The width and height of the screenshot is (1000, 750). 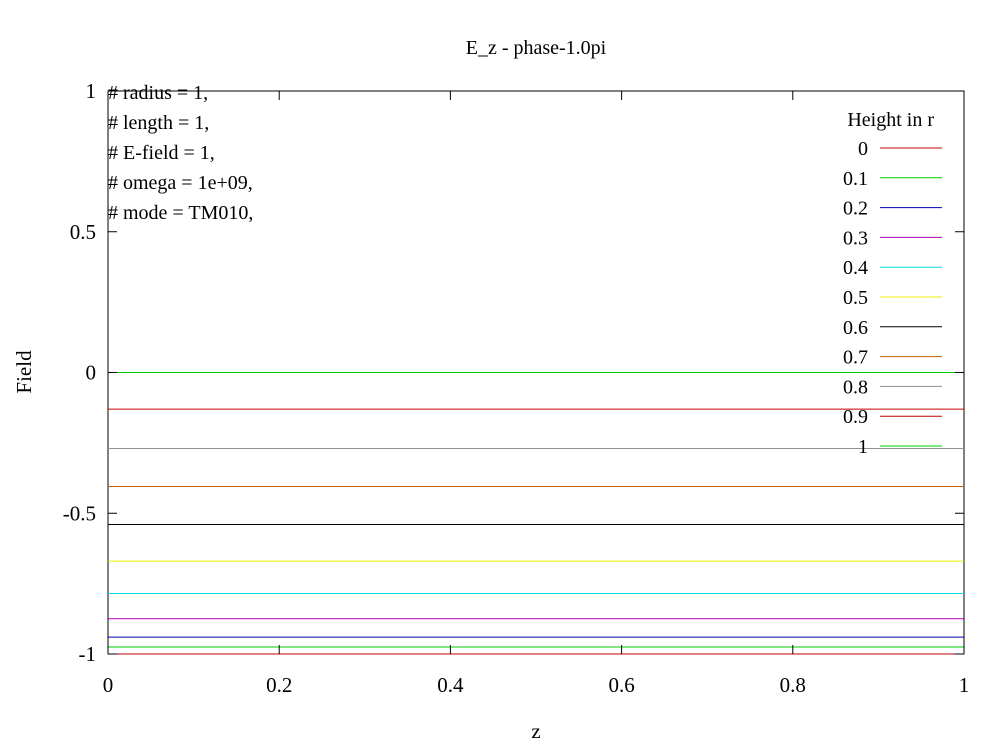 What do you see at coordinates (855, 179) in the screenshot?
I see `legend-label: 0.1` at bounding box center [855, 179].